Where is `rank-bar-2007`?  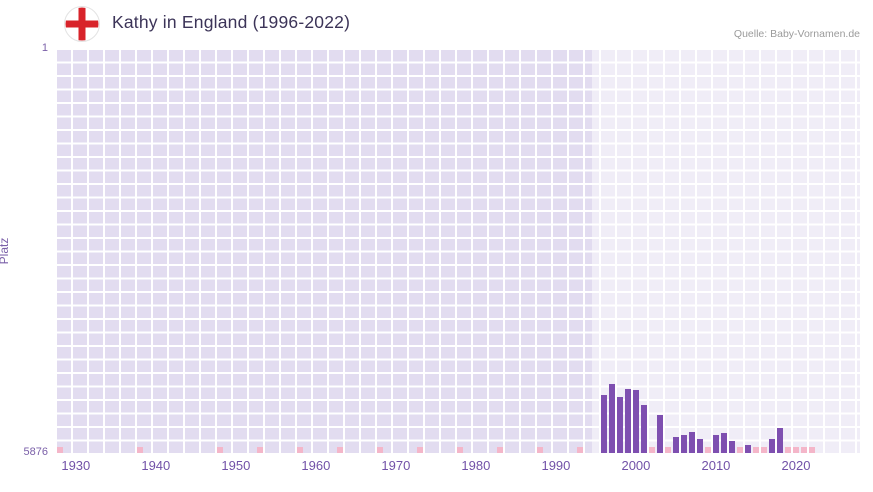 rank-bar-2007 is located at coordinates (691, 442).